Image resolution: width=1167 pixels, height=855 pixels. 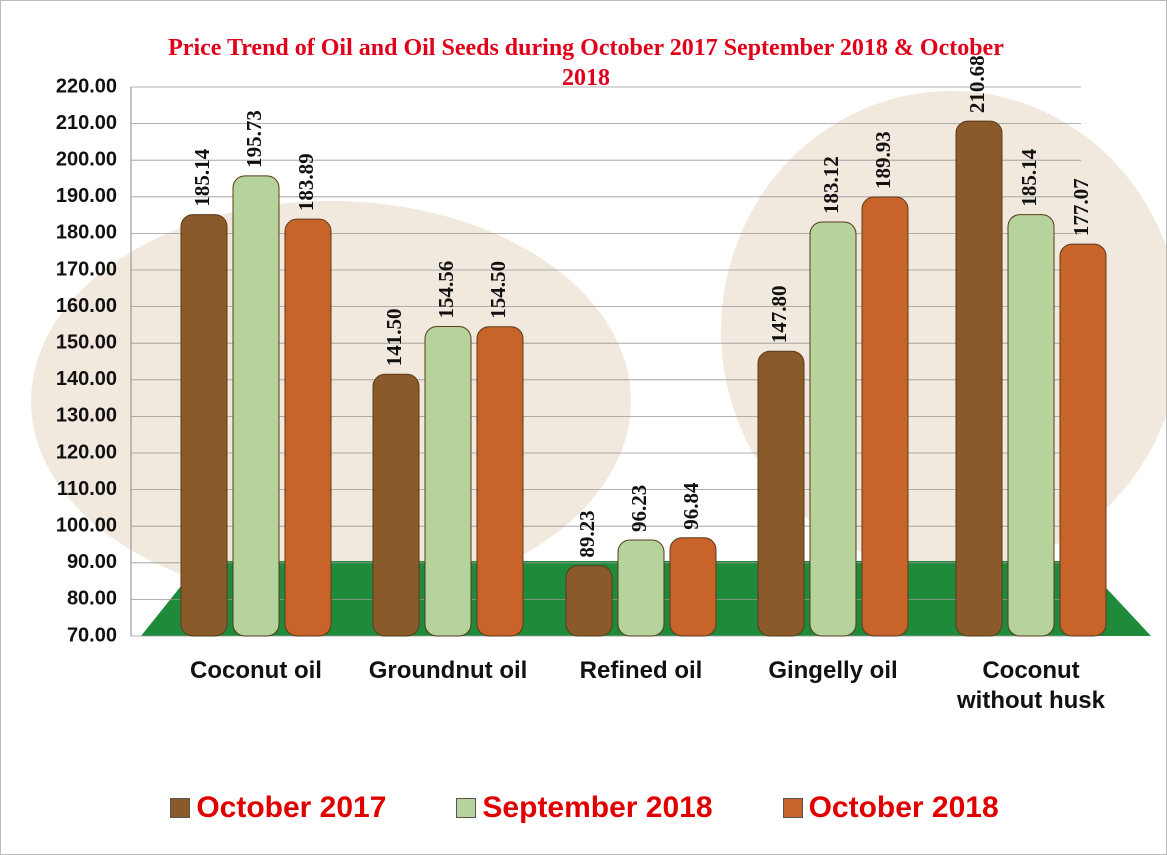 I want to click on y-tick-label: 190.00, so click(x=86, y=196).